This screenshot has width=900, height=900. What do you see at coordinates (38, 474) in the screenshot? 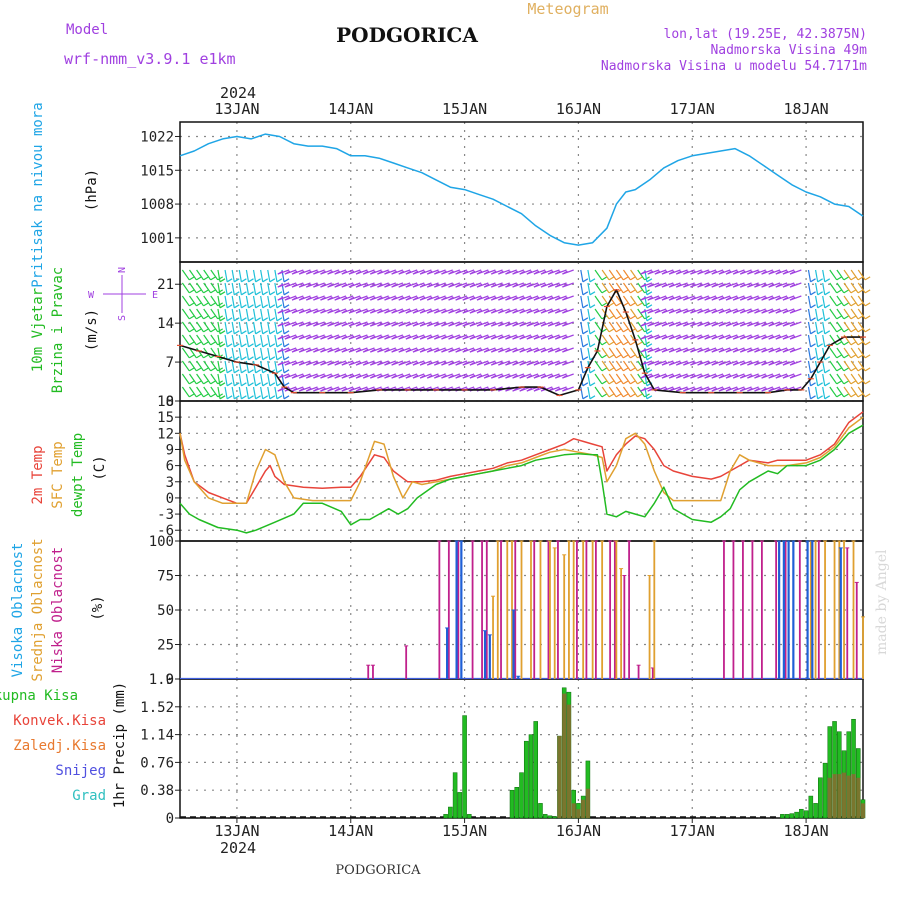
I see `temp2m-label: 2m Temp` at bounding box center [38, 474].